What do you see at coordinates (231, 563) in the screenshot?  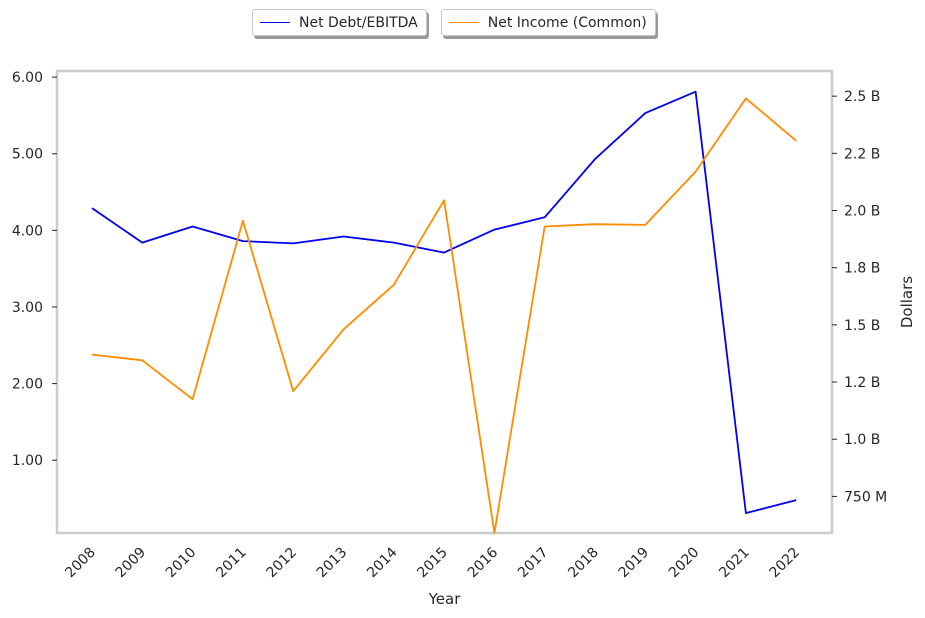 I see `x-tick-label: 2011` at bounding box center [231, 563].